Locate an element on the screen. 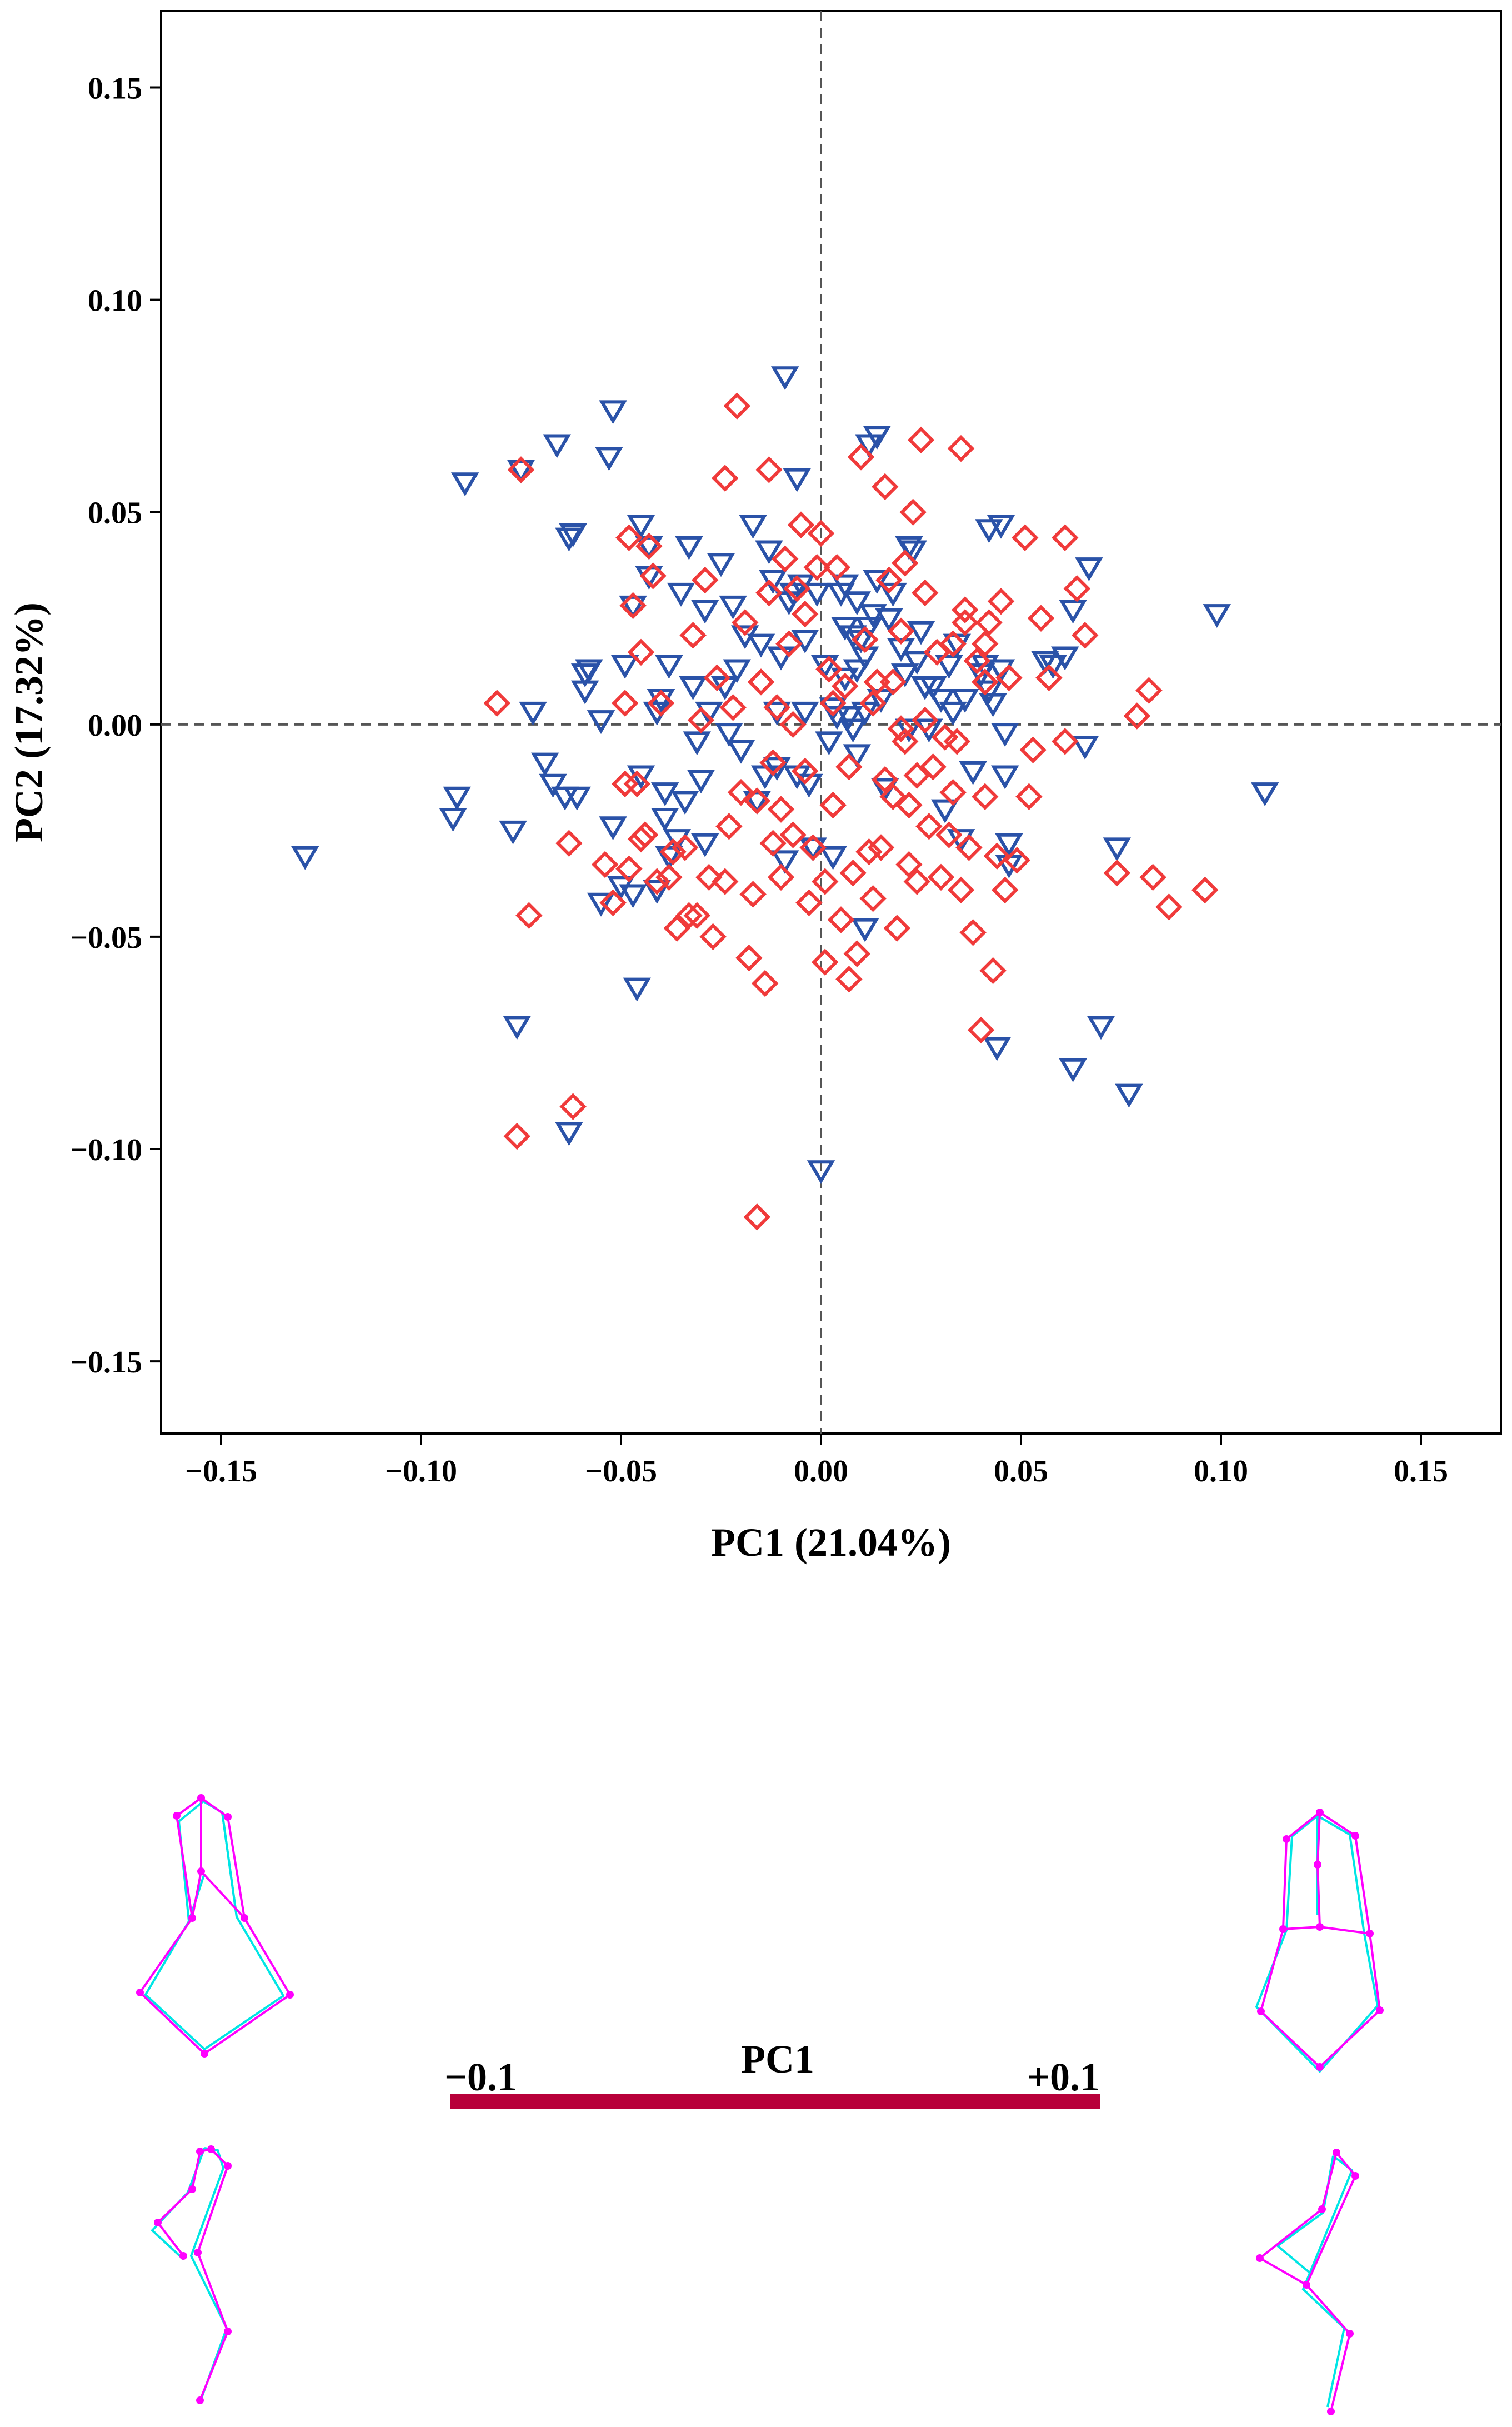 The image size is (1512, 2427). y-tick-label: 0.00 is located at coordinates (115, 725).